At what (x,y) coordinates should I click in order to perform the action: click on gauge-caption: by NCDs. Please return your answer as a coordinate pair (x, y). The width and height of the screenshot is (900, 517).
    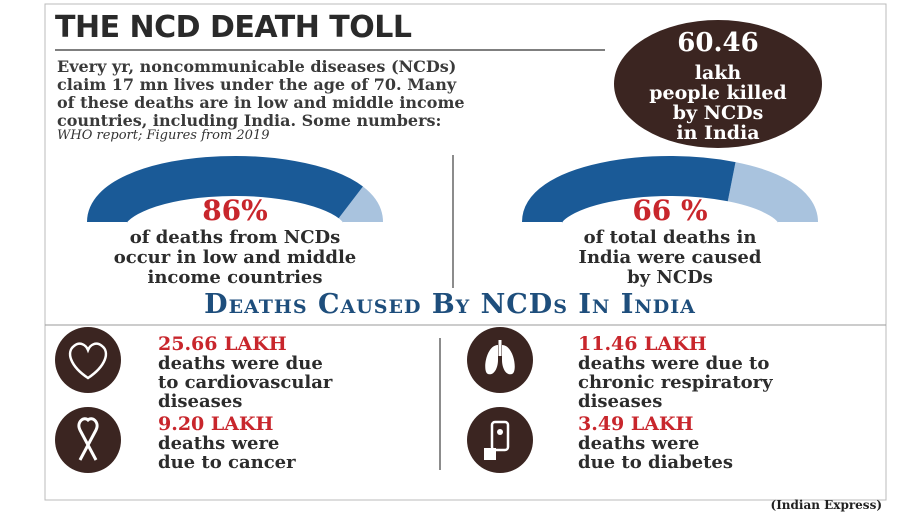
    Looking at the image, I should click on (670, 277).